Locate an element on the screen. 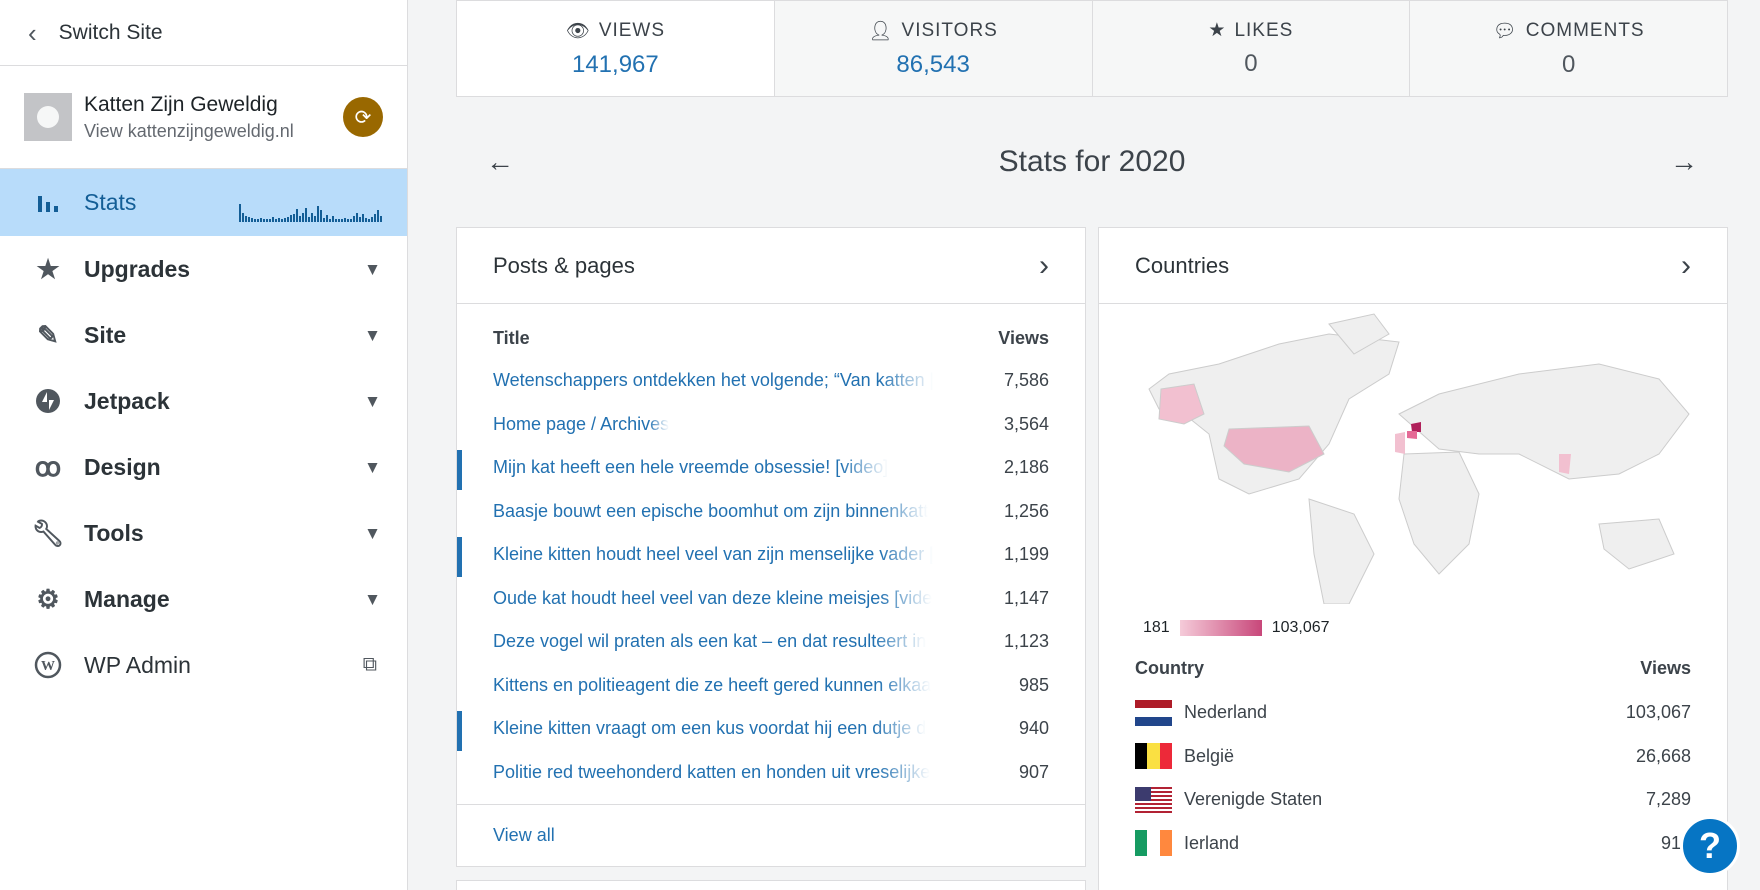  sidebar-item-upgrades: ★ Upgrades ▾ is located at coordinates (203, 269).